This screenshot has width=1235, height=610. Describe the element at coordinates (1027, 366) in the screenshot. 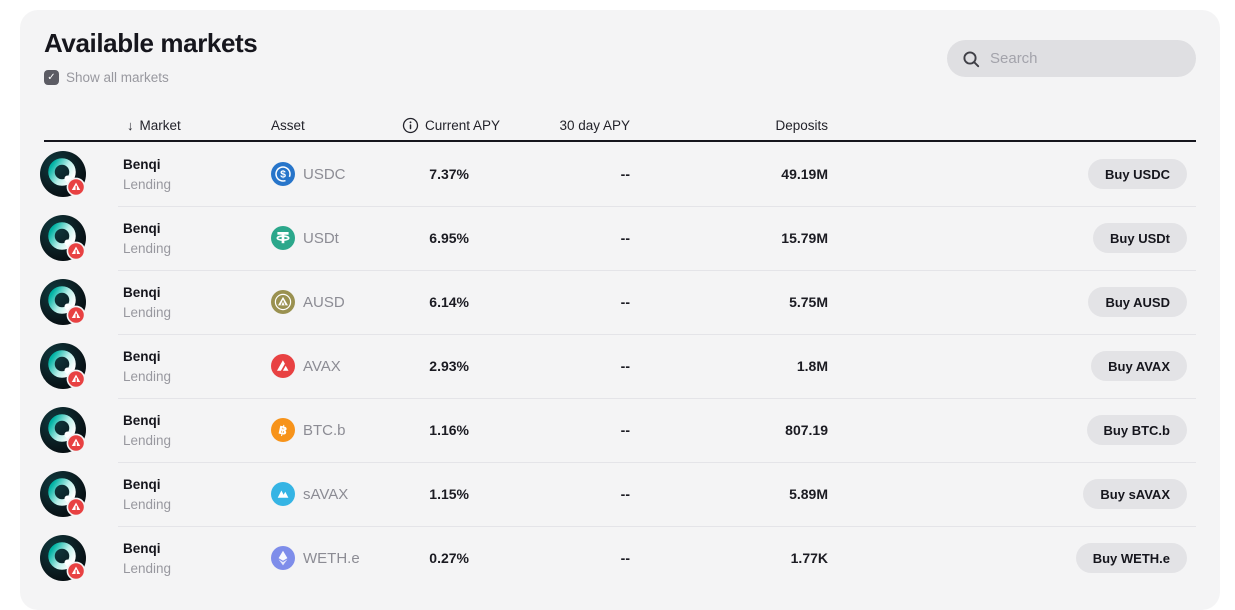

I see `action-cell: Buy AVAX` at that location.